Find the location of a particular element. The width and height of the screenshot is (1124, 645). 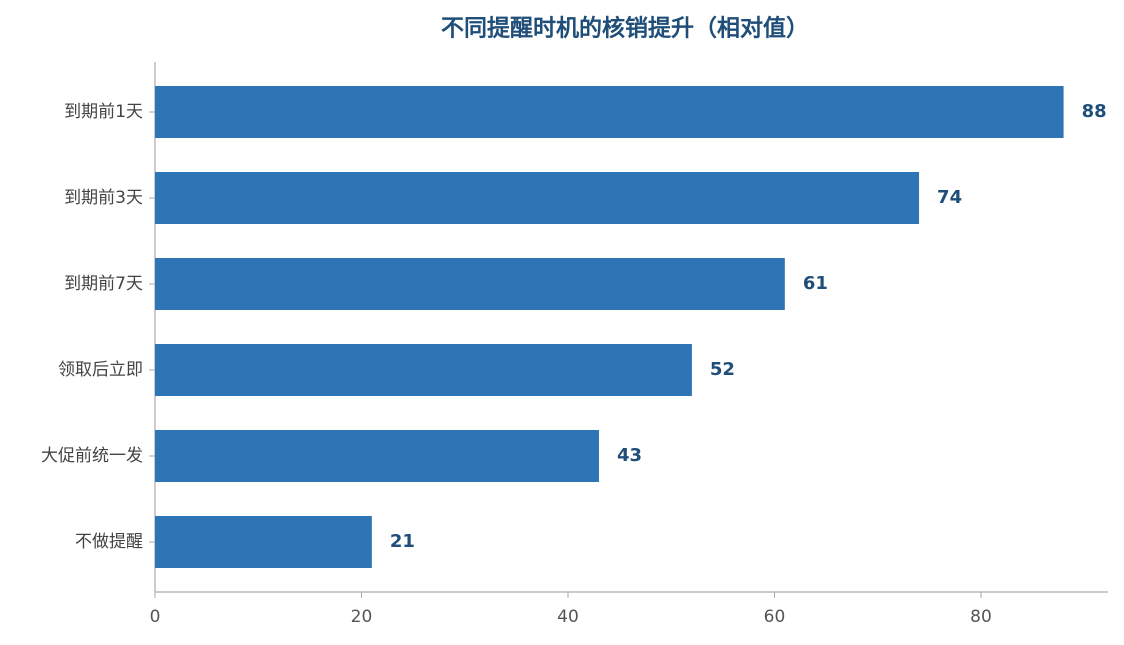

x-tick-label: 40 is located at coordinates (568, 617).